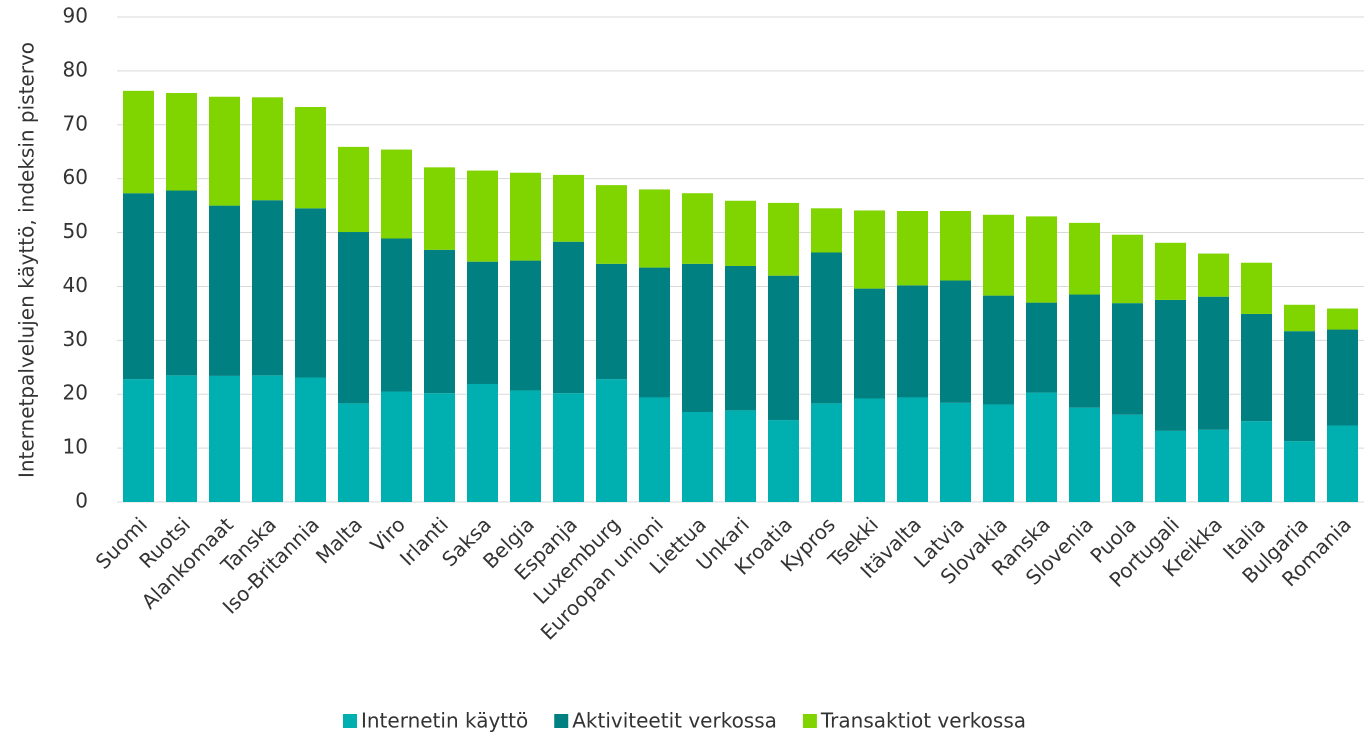  Describe the element at coordinates (75, 339) in the screenshot. I see `y-tick-label: 30` at that location.